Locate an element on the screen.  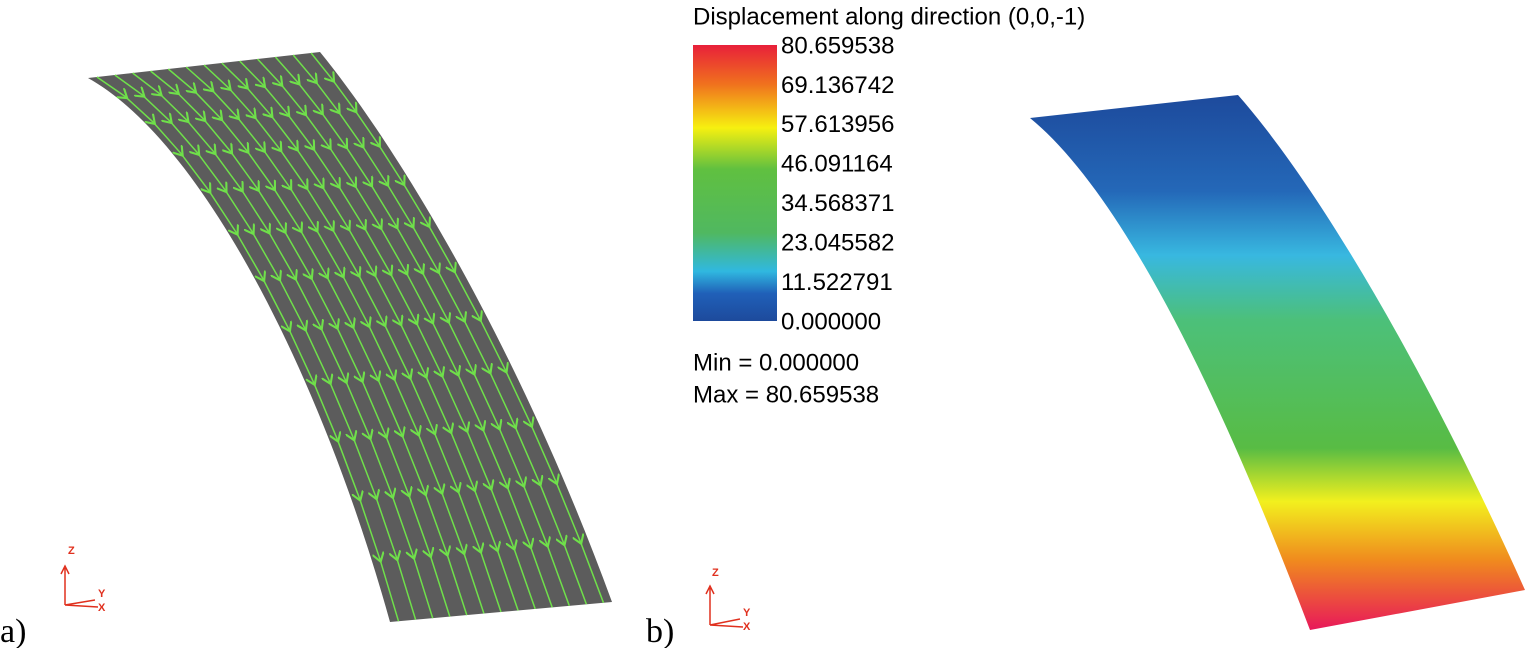
legend-label: 23.045582 is located at coordinates (837, 242).